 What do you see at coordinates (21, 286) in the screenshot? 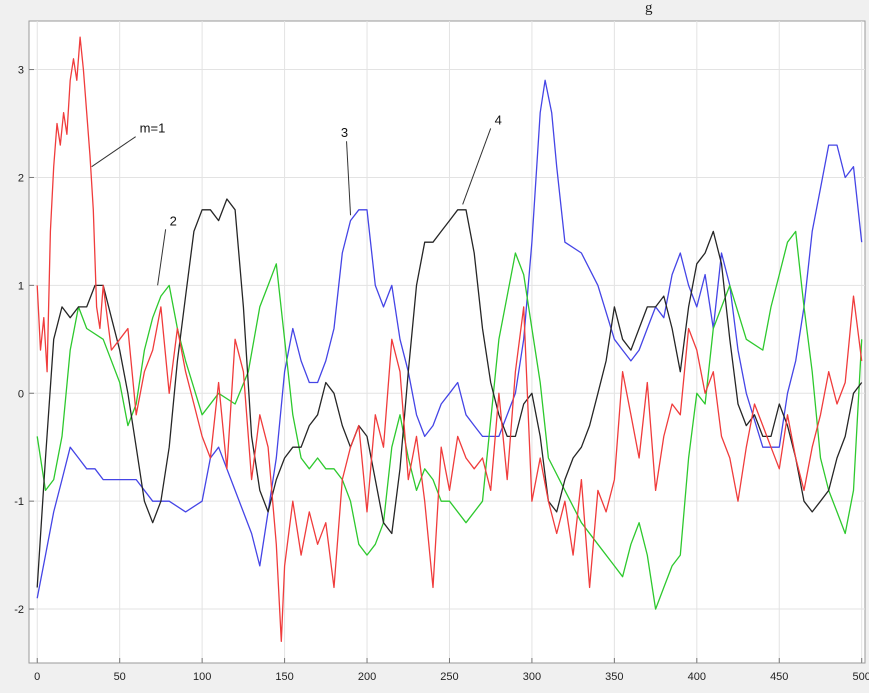
I see `y-tick-label: 1` at bounding box center [21, 286].